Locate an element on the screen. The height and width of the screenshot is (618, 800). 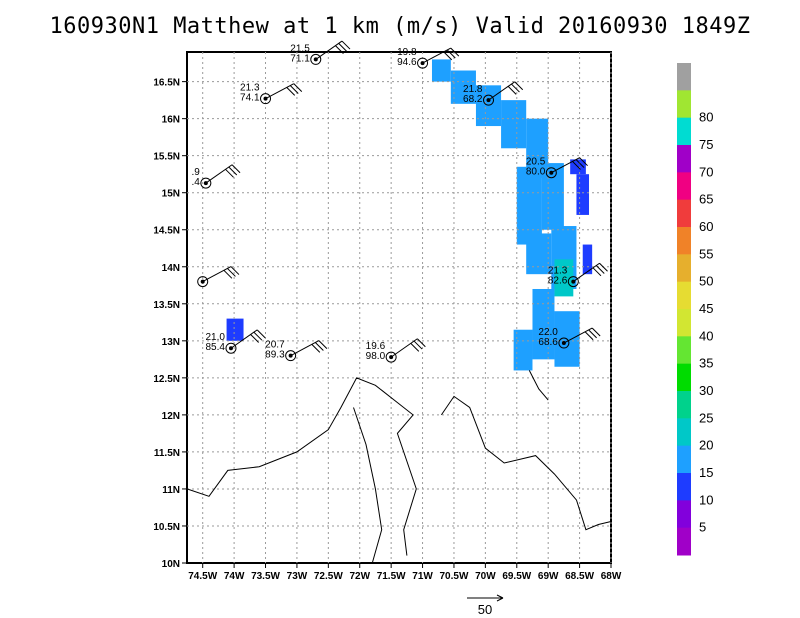
obs-humidity: 98.0 is located at coordinates (376, 356).